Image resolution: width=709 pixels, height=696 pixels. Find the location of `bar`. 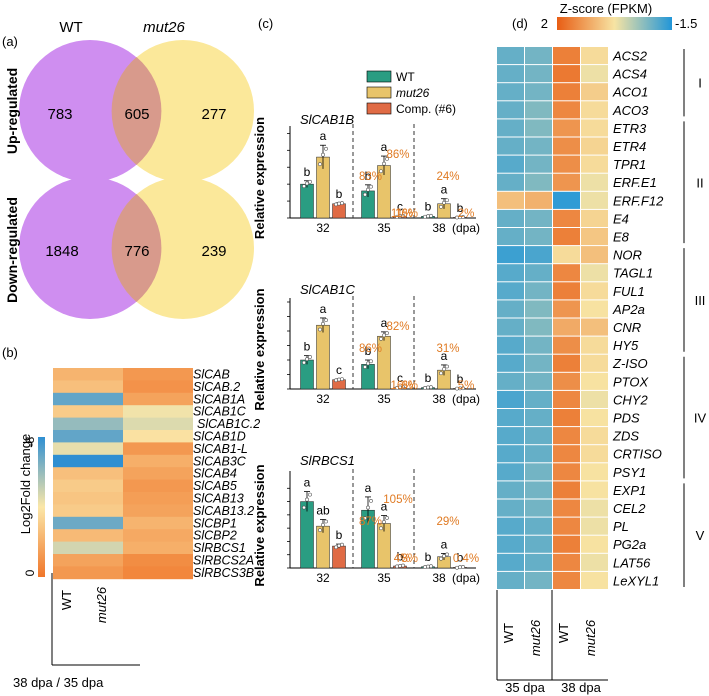

bar is located at coordinates (339, 211).